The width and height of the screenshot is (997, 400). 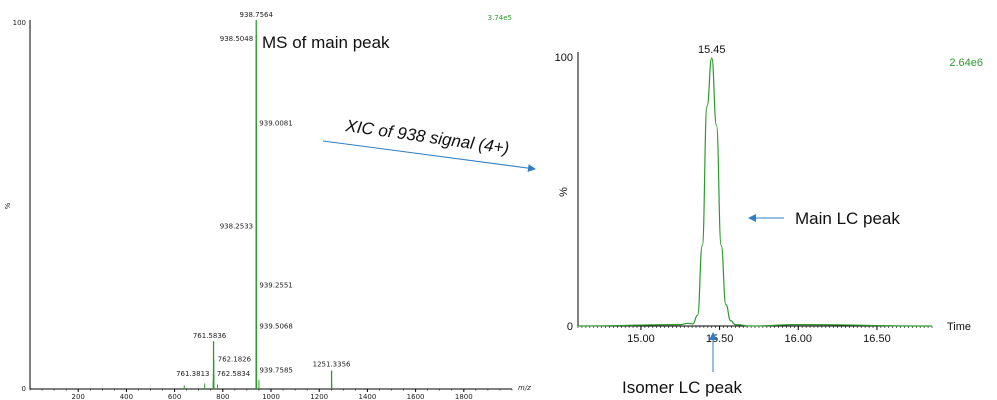 What do you see at coordinates (275, 123) in the screenshot?
I see `ms-peak-label: 939.0081` at bounding box center [275, 123].